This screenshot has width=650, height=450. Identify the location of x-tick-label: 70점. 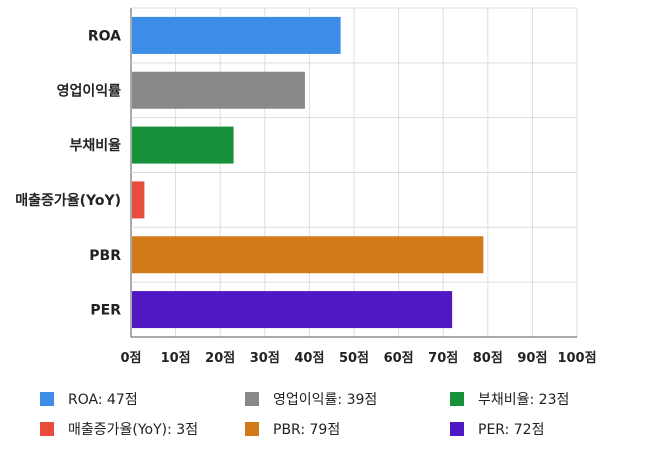
(443, 358).